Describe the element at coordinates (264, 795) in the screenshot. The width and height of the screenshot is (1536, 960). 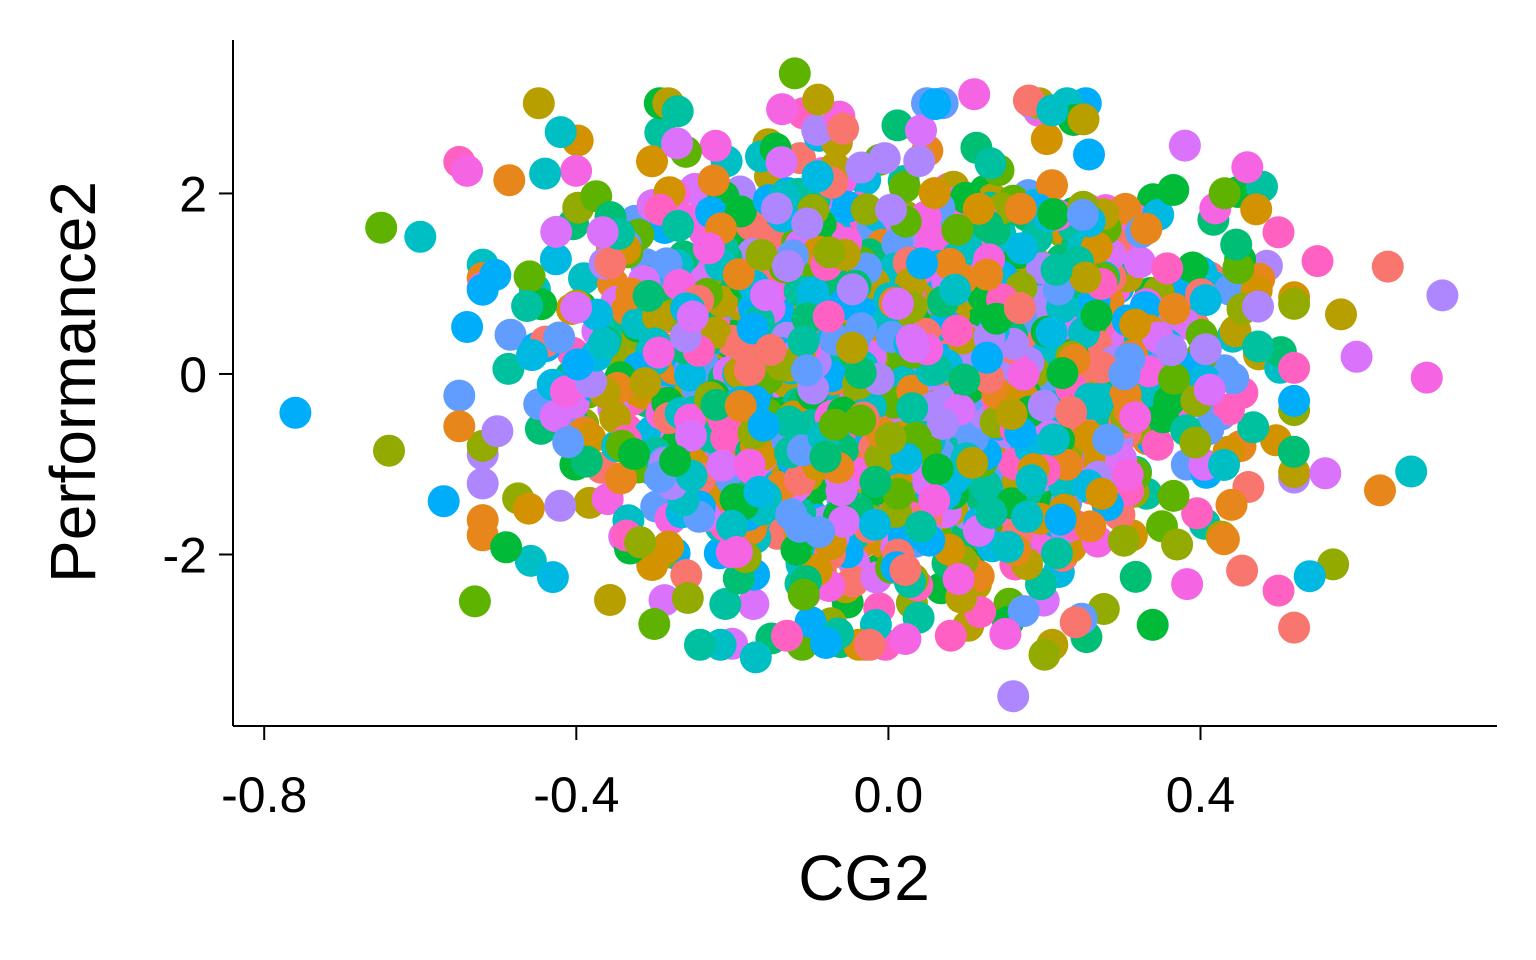
I see `x-tick-label: -0.8` at that location.